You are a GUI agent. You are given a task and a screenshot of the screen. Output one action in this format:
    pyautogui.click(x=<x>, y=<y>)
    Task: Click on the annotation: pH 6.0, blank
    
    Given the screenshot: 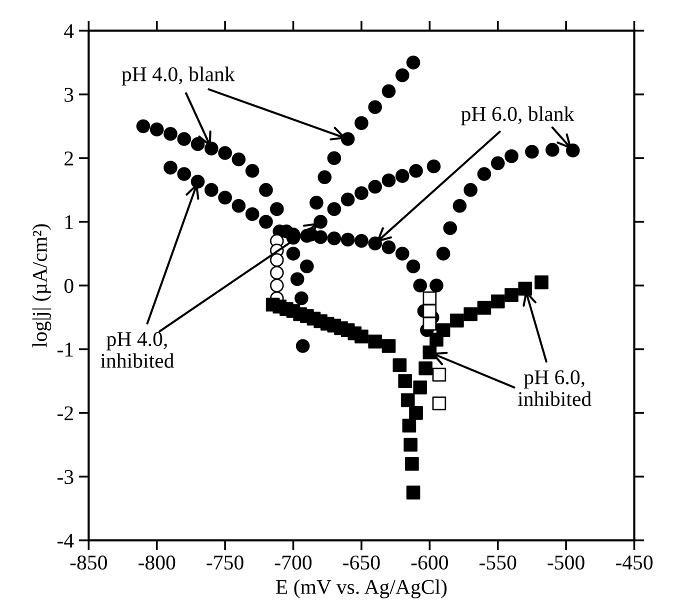 What is the action you would take?
    pyautogui.click(x=517, y=116)
    